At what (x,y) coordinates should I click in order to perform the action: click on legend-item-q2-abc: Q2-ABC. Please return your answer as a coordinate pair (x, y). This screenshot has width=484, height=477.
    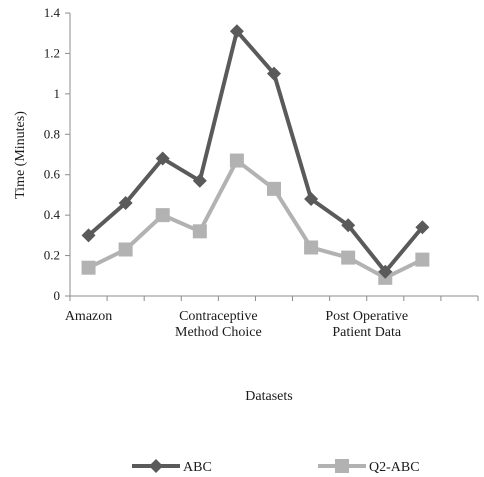
    Looking at the image, I should click on (369, 467).